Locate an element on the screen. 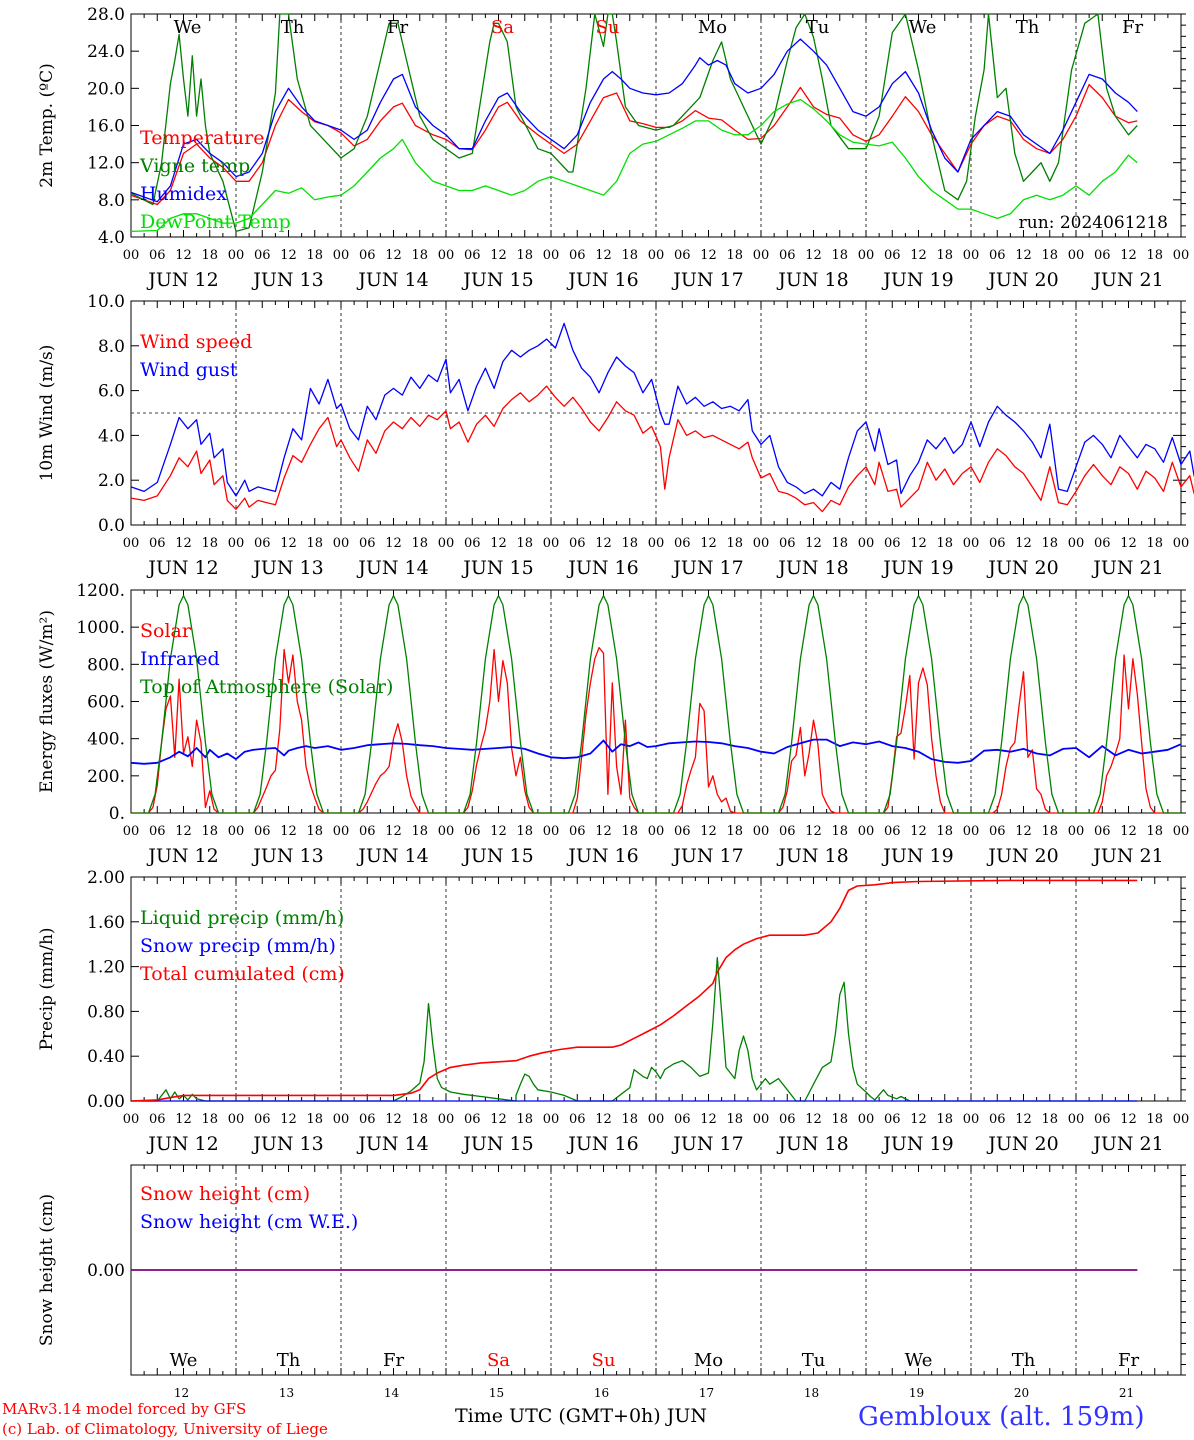  date-label: JUN 14 is located at coordinates (392, 856).